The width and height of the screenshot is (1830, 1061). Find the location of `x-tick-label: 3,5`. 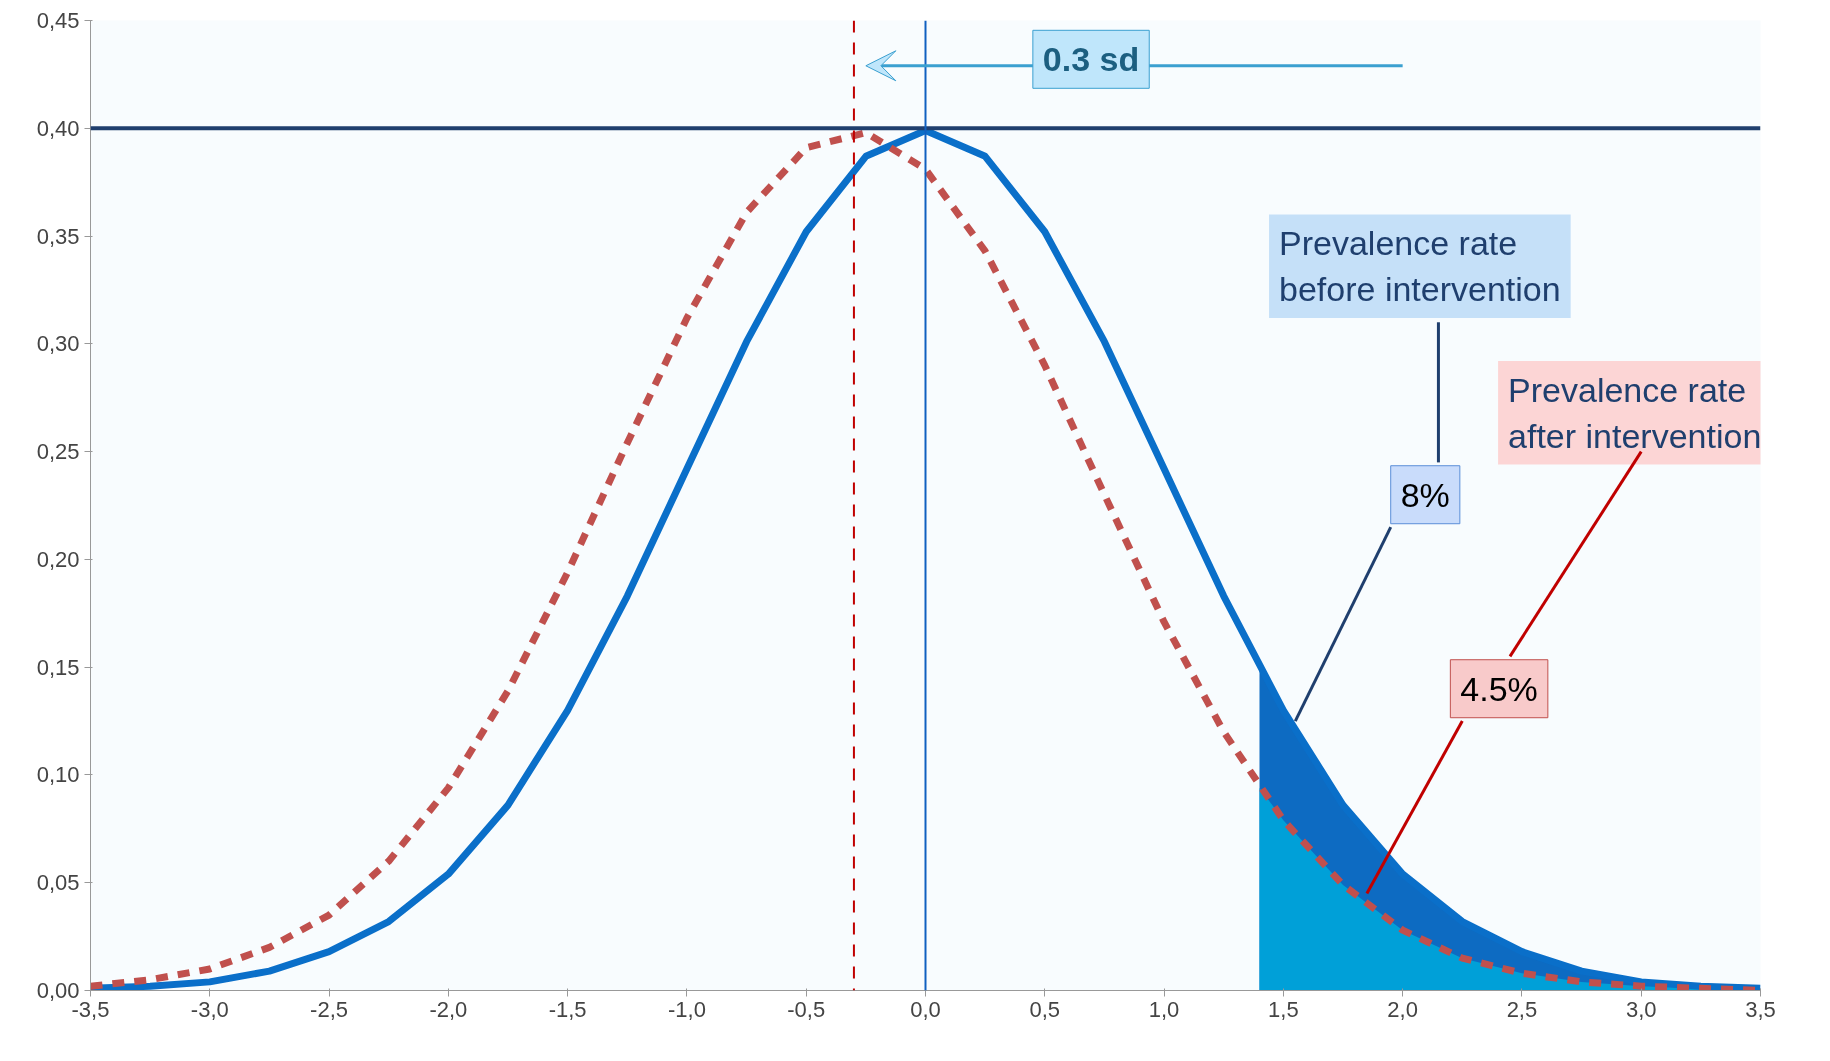

x-tick-label: 3,5 is located at coordinates (1760, 1009).